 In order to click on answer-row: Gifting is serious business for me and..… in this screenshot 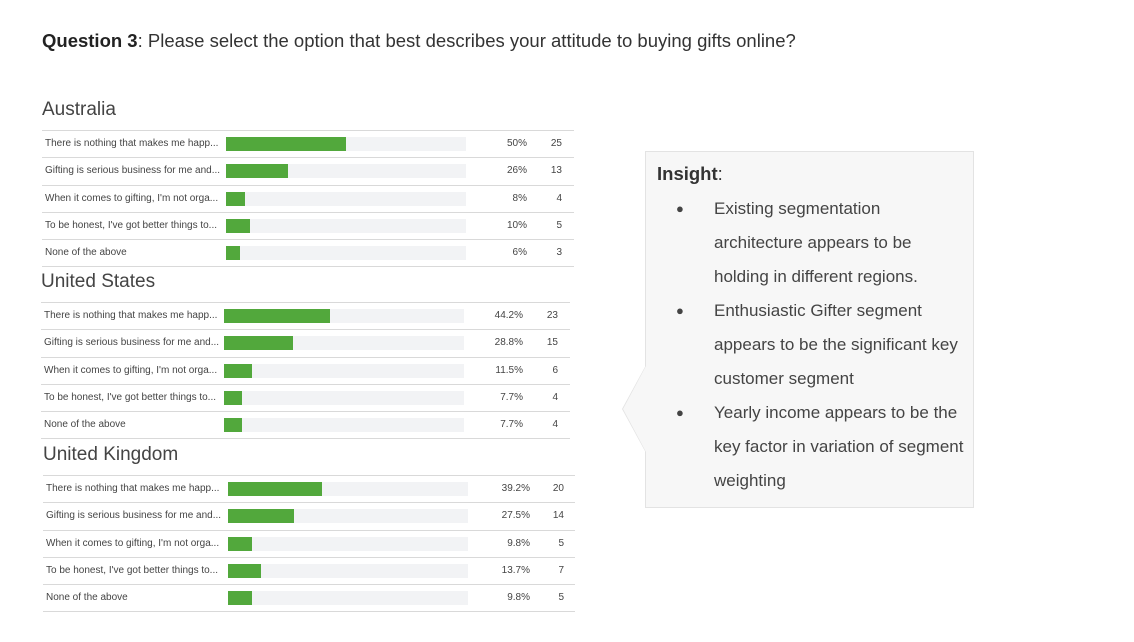, I will do `click(309, 517)`.